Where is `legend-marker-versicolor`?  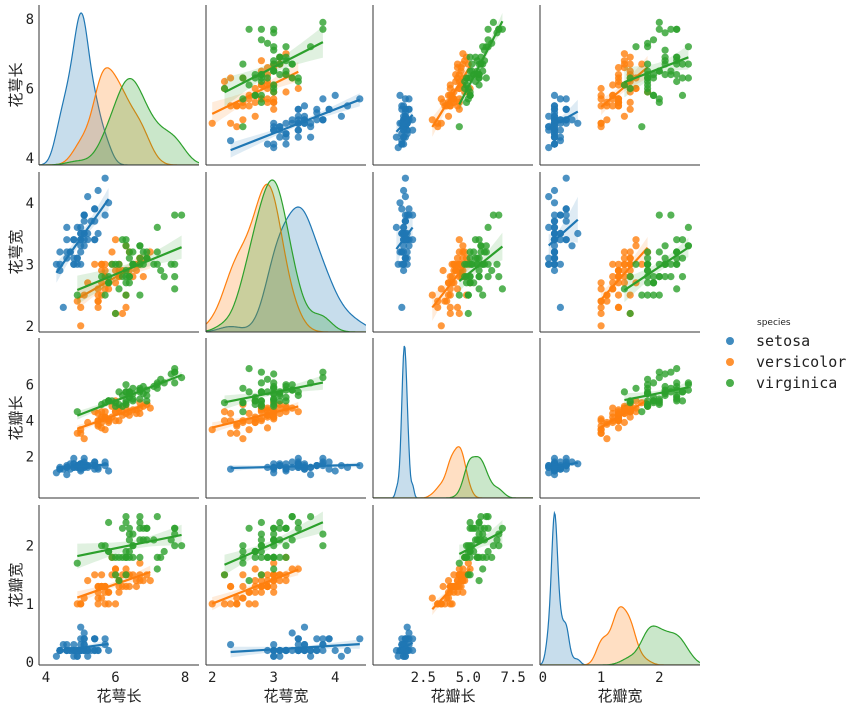 legend-marker-versicolor is located at coordinates (730, 362).